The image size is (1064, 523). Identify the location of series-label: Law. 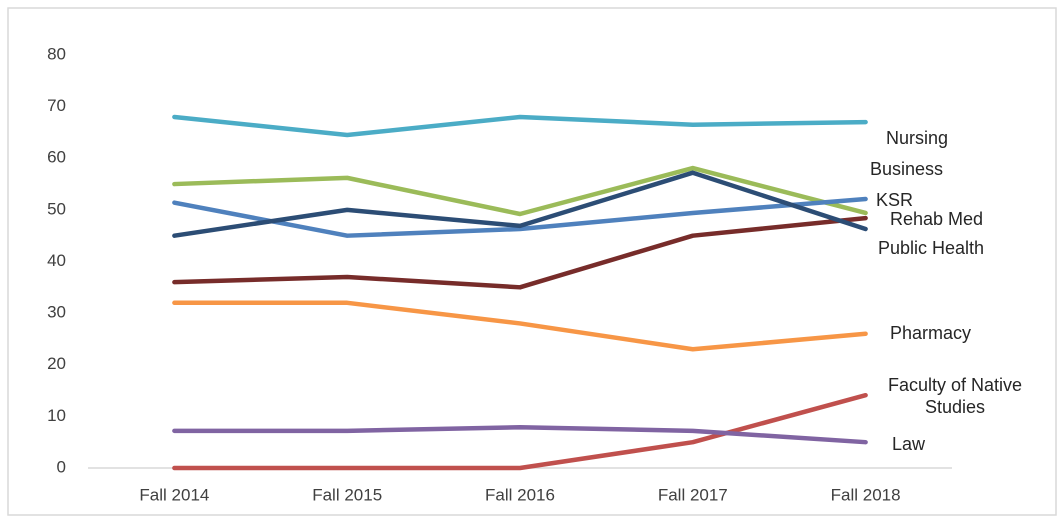
(909, 444).